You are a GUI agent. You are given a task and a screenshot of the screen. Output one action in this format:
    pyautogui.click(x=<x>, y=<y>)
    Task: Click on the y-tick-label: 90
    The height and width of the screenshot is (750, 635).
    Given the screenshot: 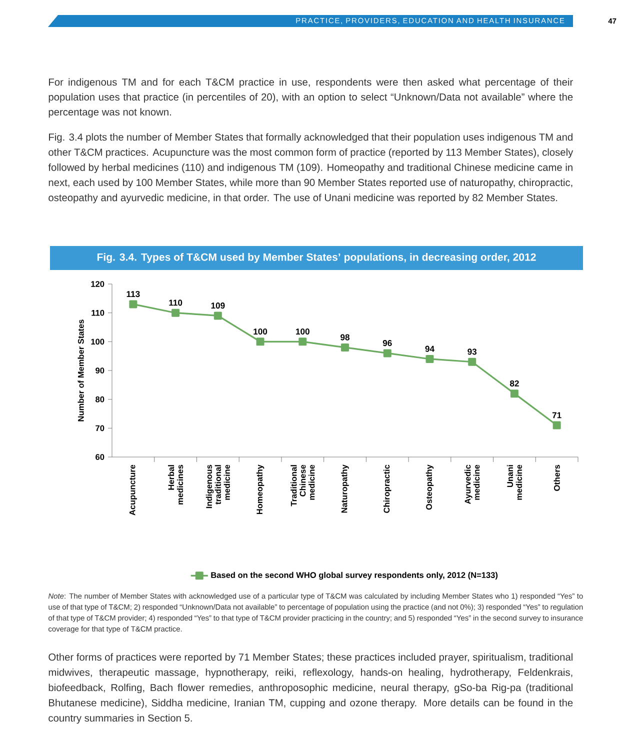 What is the action you would take?
    pyautogui.click(x=100, y=371)
    